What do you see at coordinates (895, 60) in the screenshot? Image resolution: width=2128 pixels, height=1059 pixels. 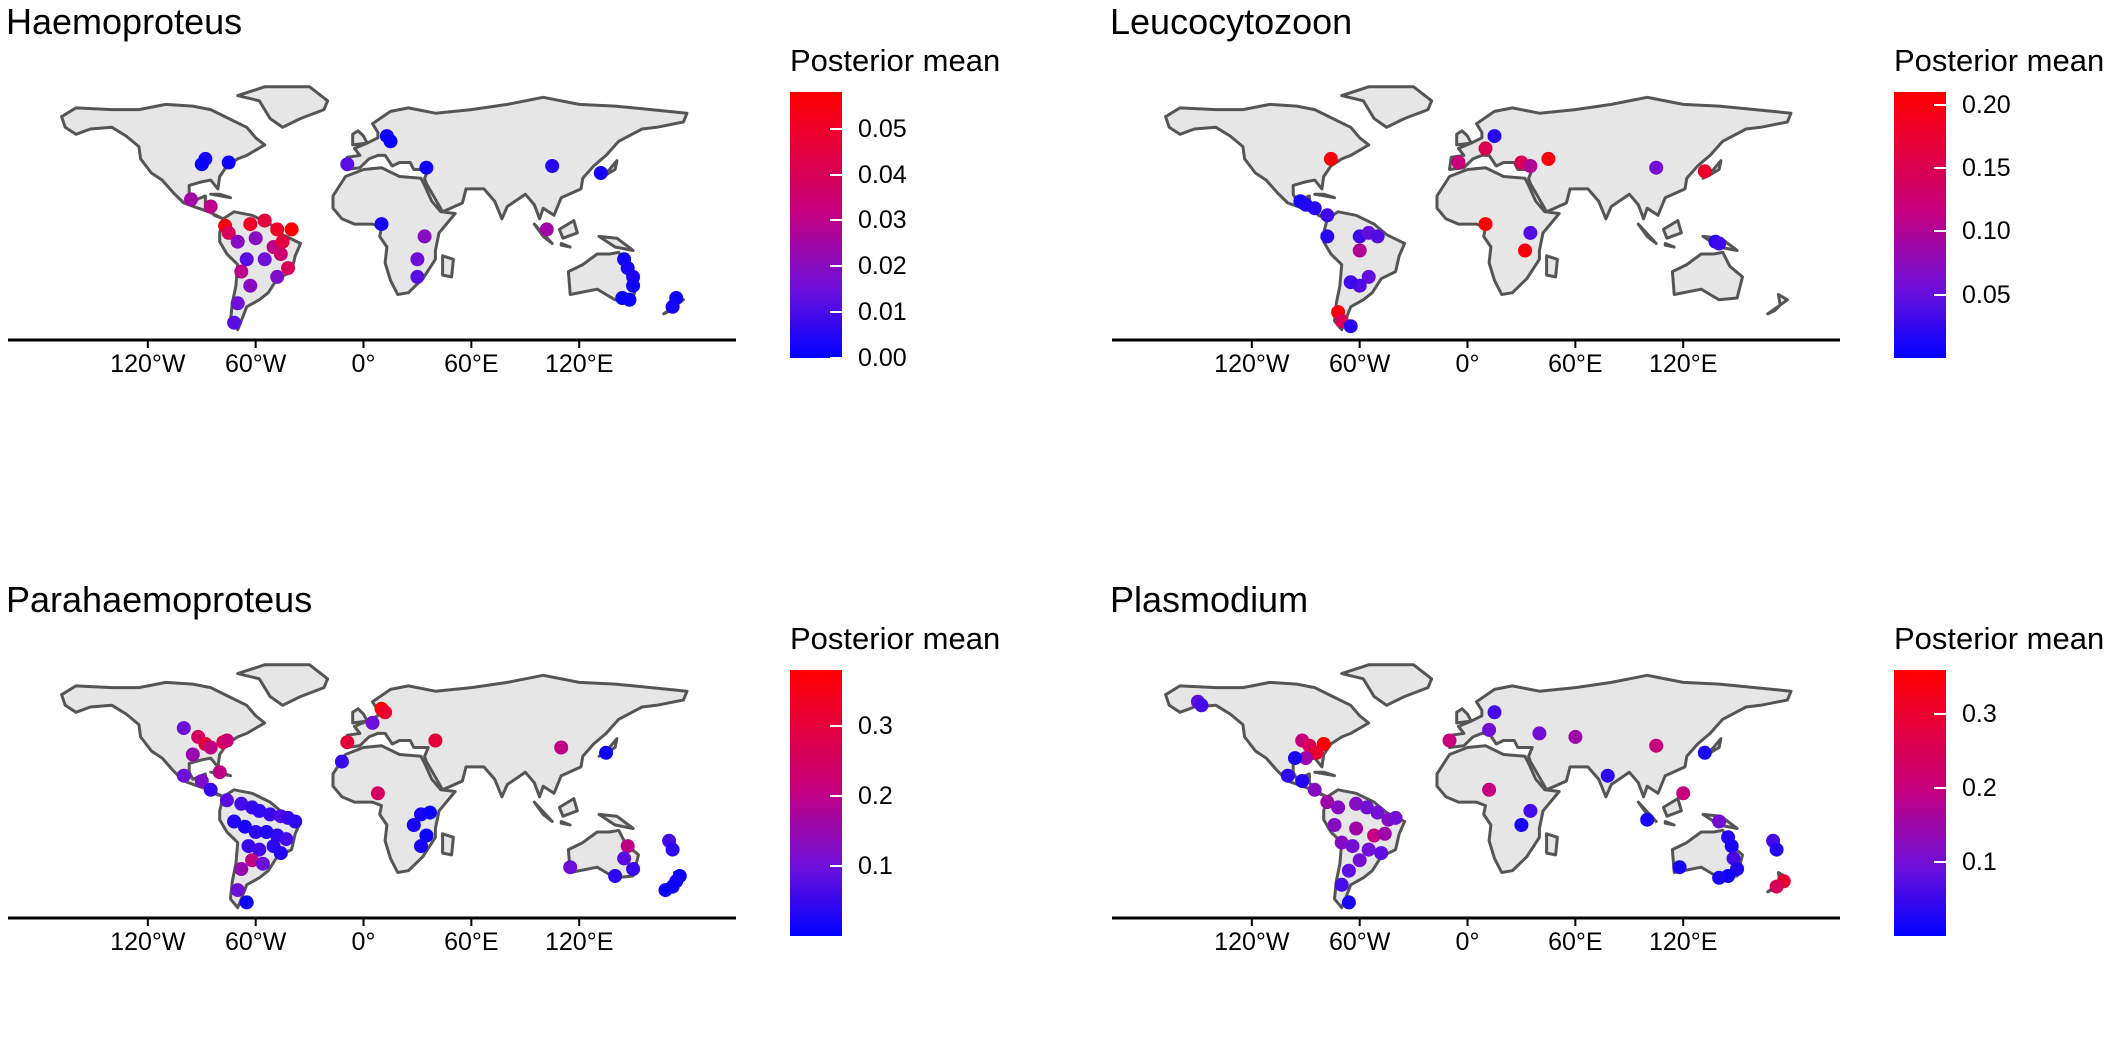 I see `legend-title: Posterior mean` at bounding box center [895, 60].